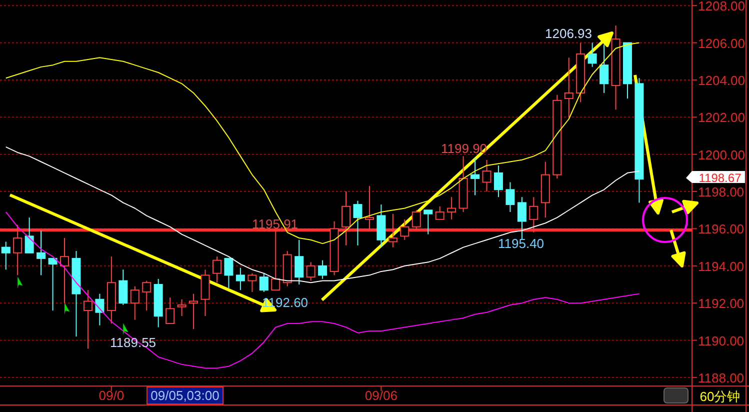 The width and height of the screenshot is (749, 412). I want to click on y-tick-label: 1206.00, so click(721, 43).